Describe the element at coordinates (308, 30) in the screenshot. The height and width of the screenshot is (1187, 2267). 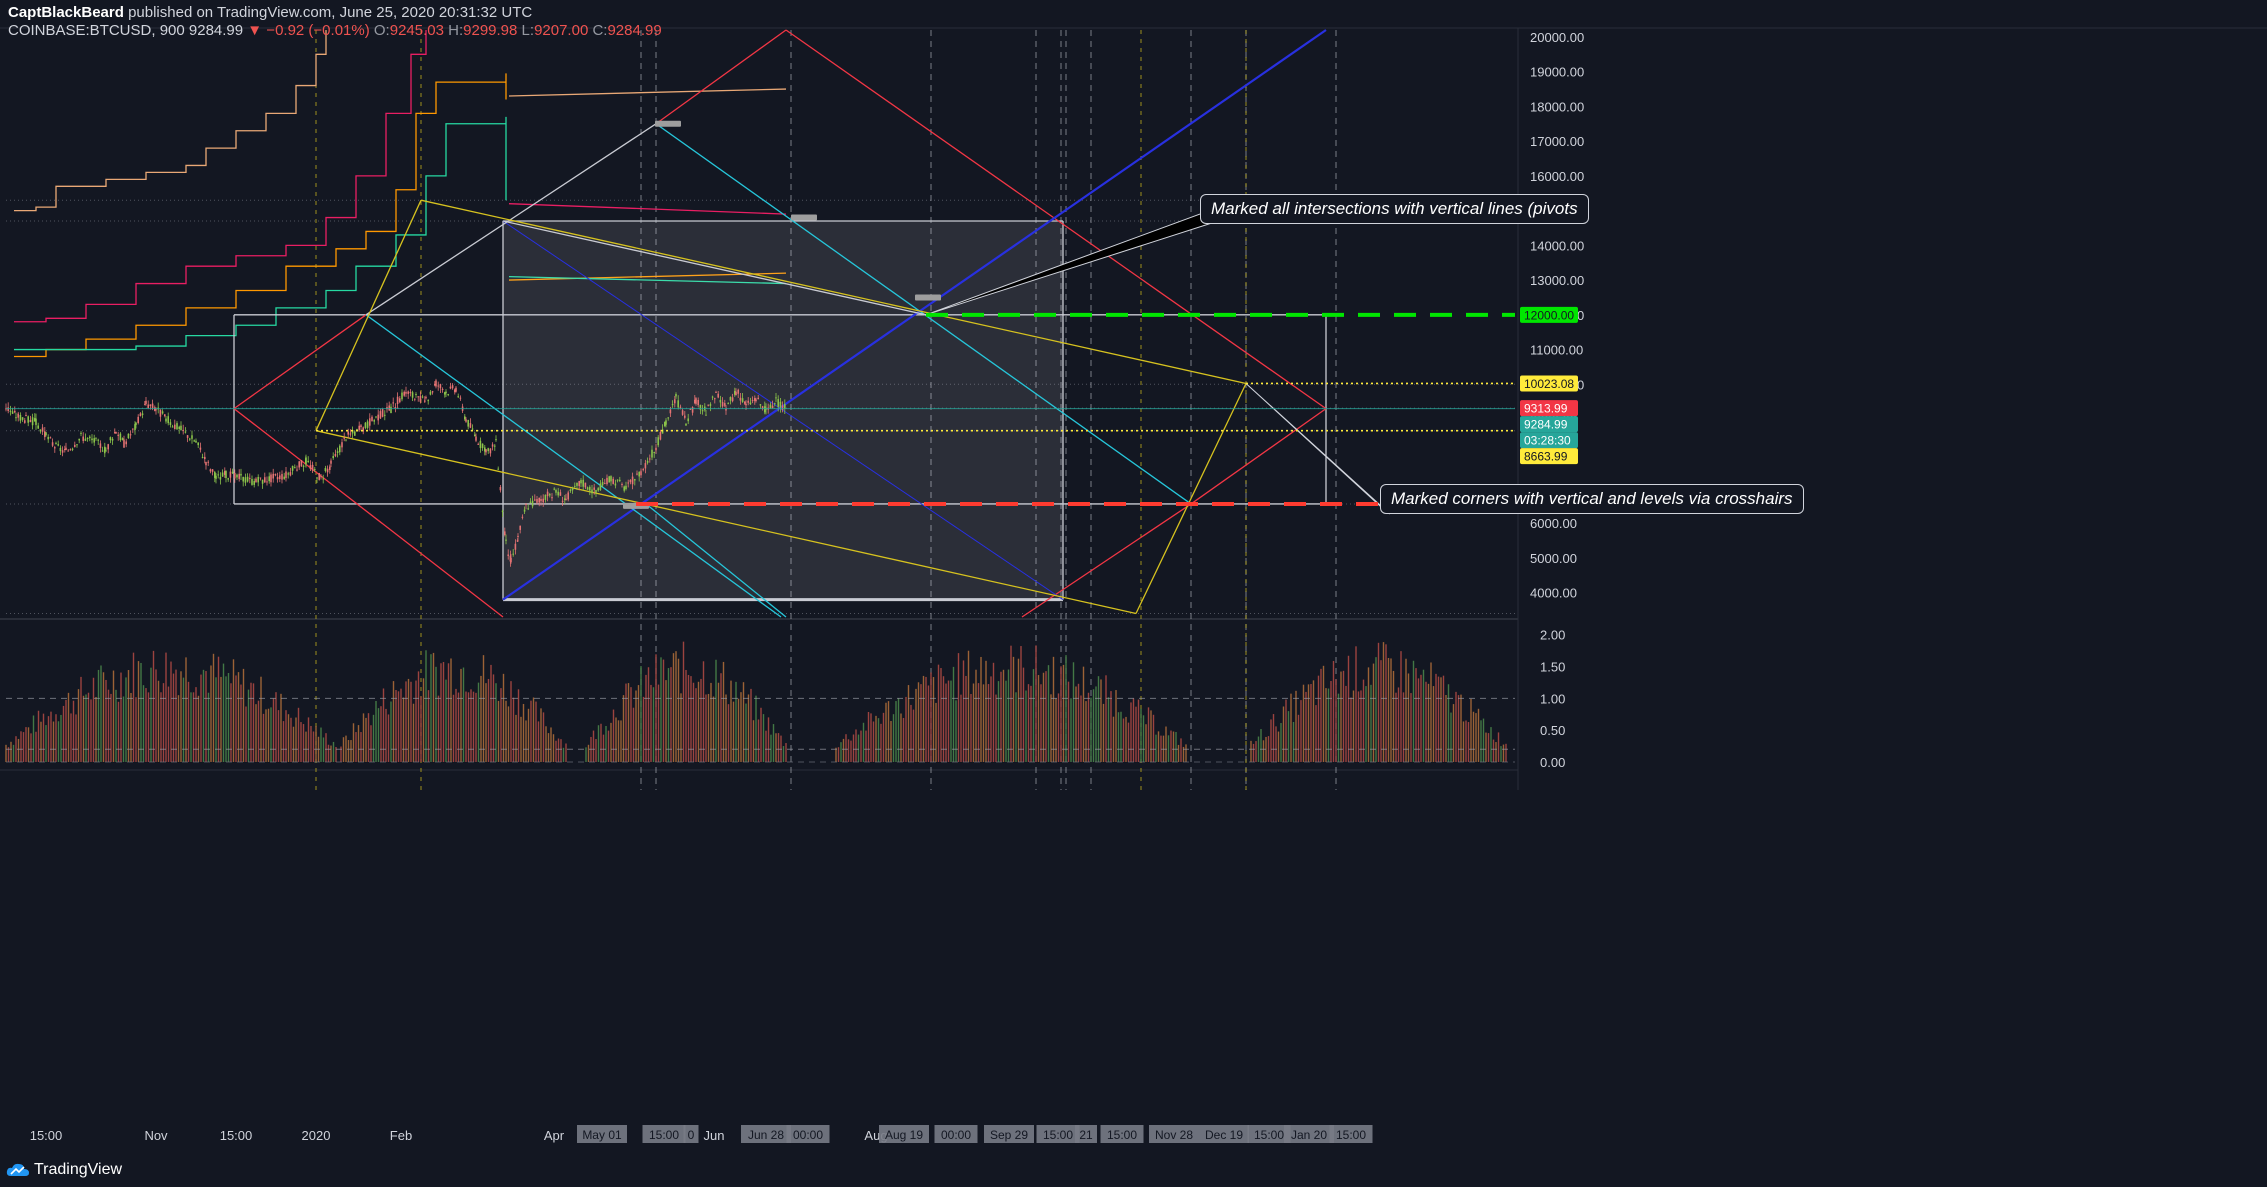
I see `price-change: ▼ −0.92 (−0.01%)` at that location.